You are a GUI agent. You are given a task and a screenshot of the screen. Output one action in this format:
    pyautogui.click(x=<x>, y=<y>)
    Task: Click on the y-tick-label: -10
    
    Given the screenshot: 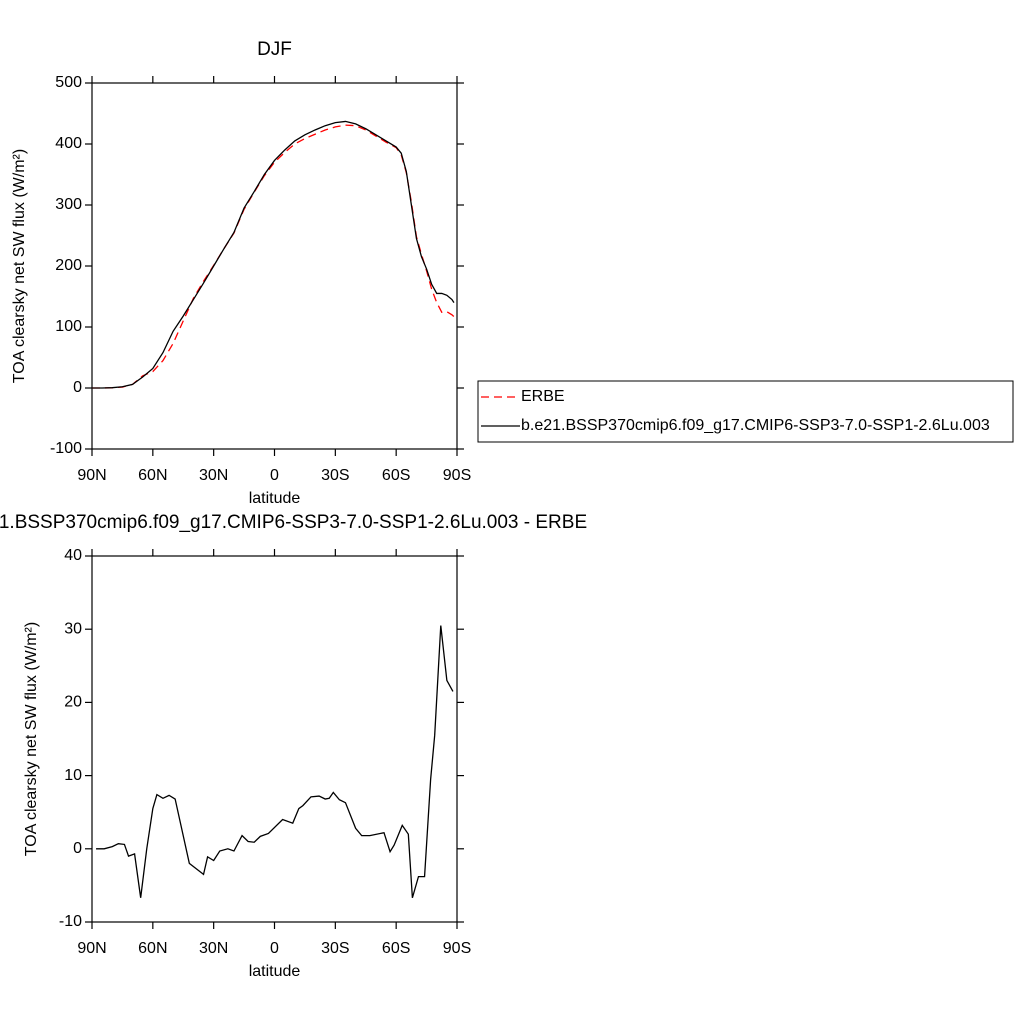 What is the action you would take?
    pyautogui.click(x=70, y=921)
    